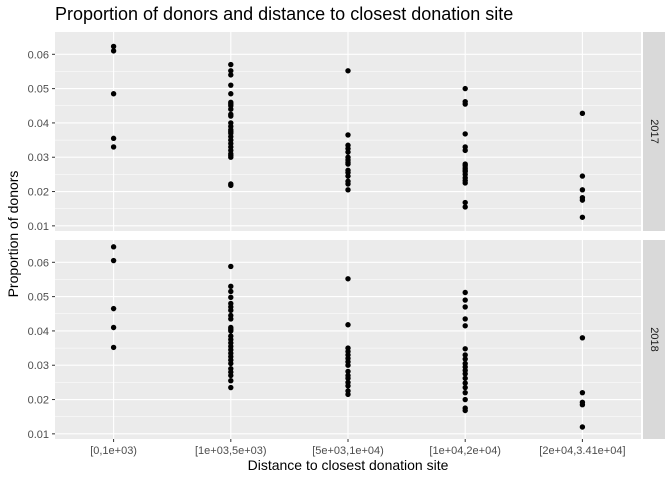 The height and width of the screenshot is (485, 672). Describe the element at coordinates (465, 451) in the screenshot. I see `x-tick-label: [1e+04,2e+04)` at that location.